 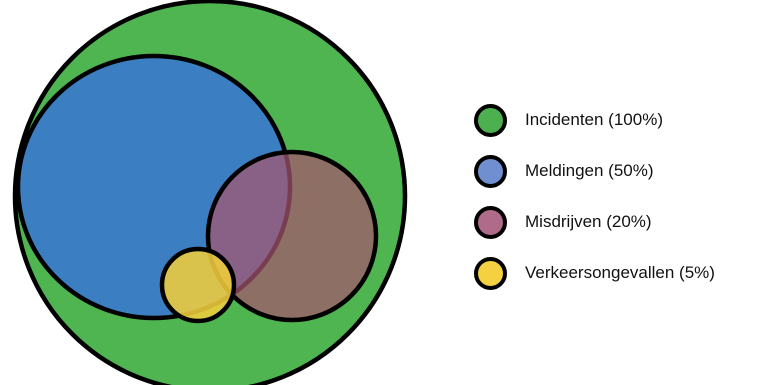 I want to click on legend-label-verkeersongevallen: Verkeersongevallen (5%), so click(x=620, y=272).